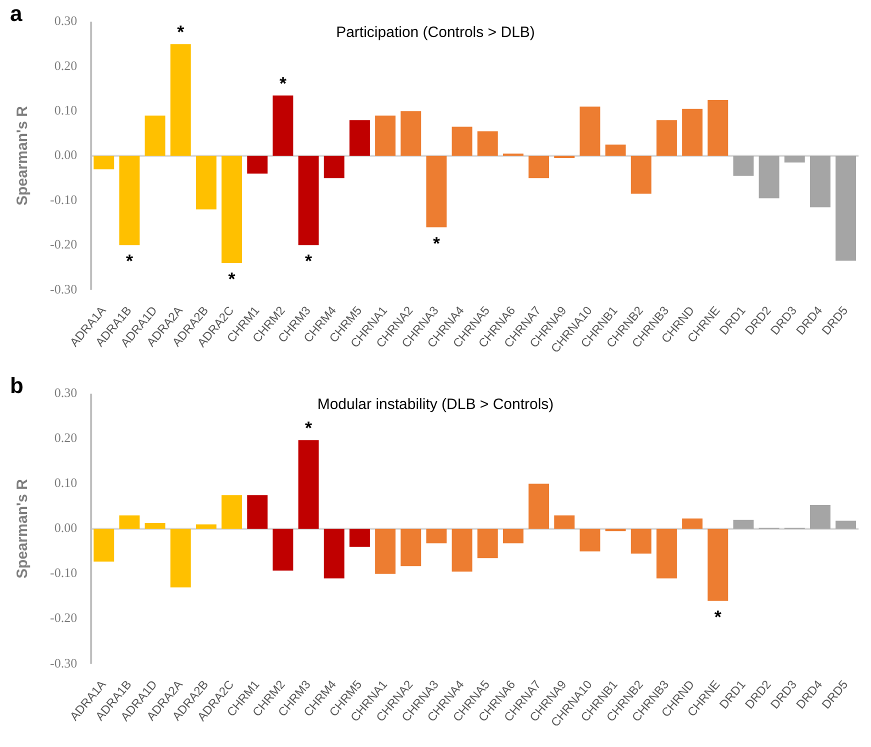 This screenshot has height=747, width=871. Describe the element at coordinates (435, 404) in the screenshot. I see `chart-title: Modular instability (DLB > Controls)` at that location.